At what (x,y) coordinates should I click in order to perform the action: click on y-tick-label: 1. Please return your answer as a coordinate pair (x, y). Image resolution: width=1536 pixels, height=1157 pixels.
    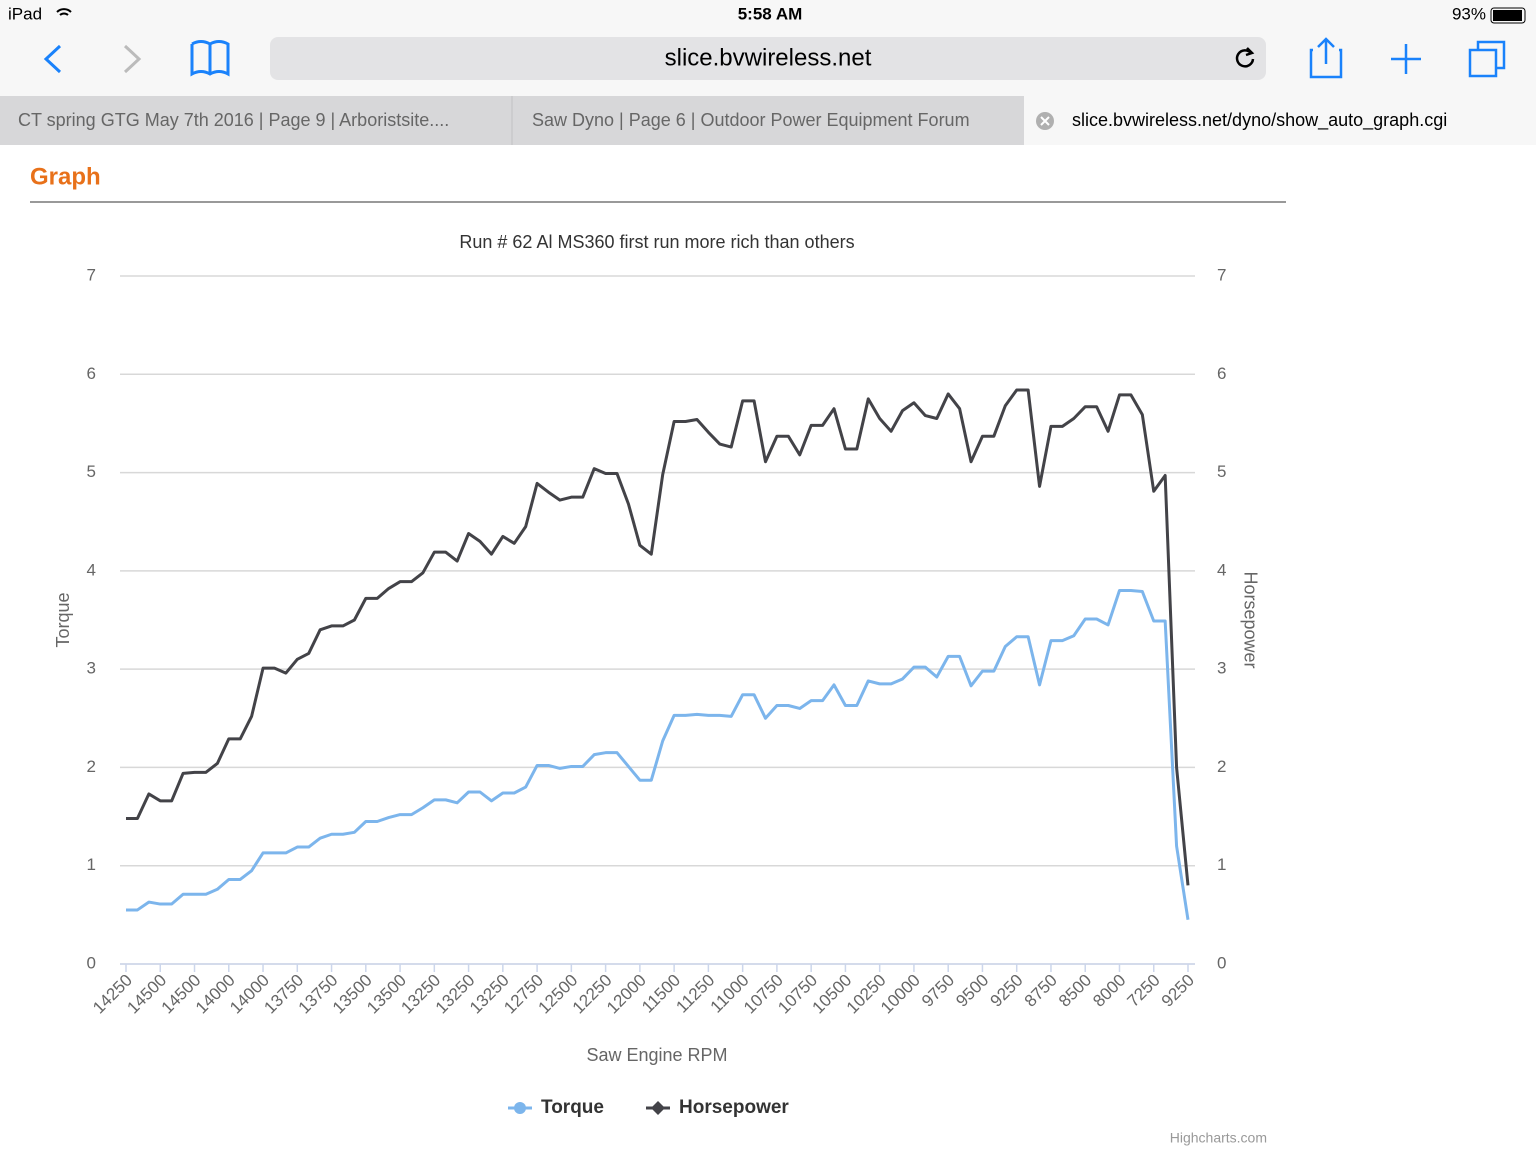
    Looking at the image, I should click on (91, 864).